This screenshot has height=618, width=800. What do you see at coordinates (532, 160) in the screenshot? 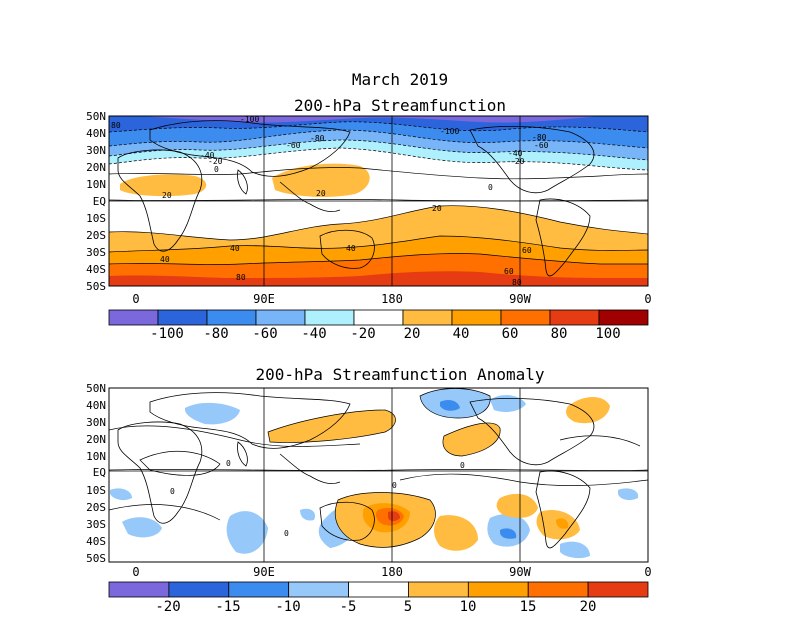
I see `coast-n-america` at bounding box center [532, 160].